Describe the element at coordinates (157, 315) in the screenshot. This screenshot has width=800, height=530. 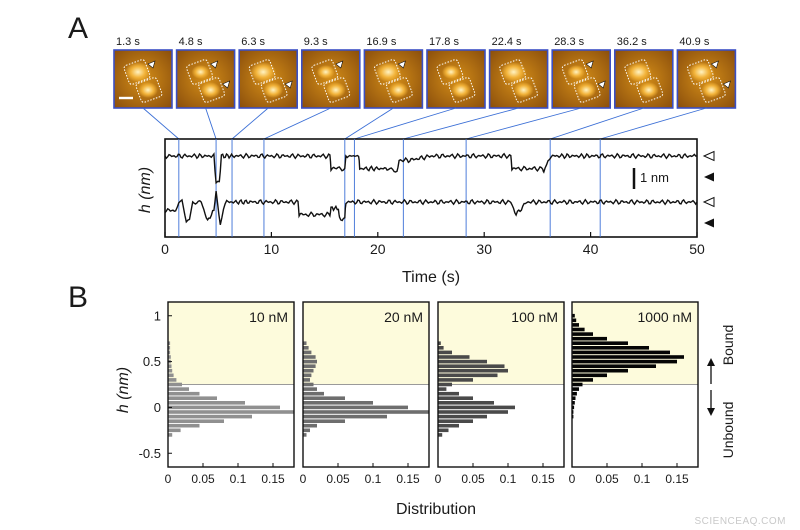
I see `hist-y-tick-label: 1` at that location.